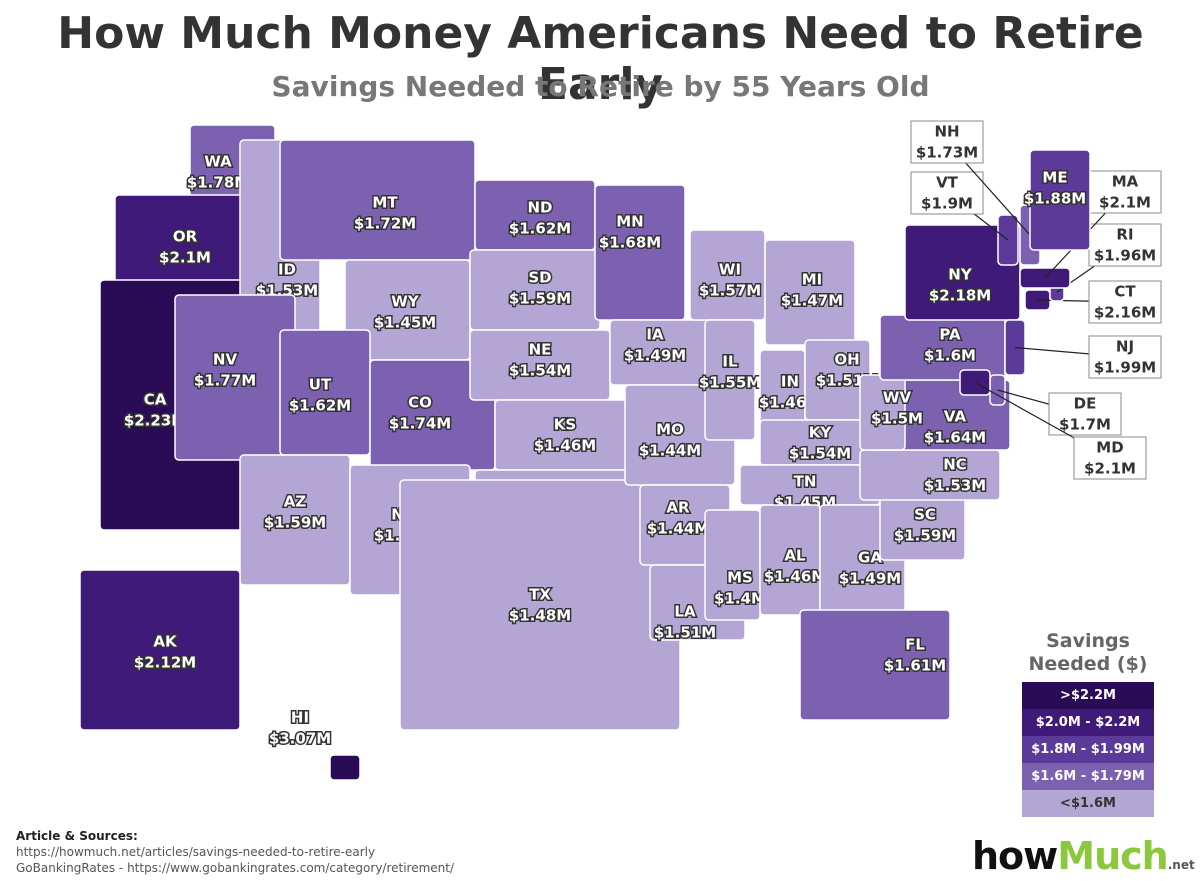 This screenshot has width=1201, height=881. I want to click on state-value: $1.55M, so click(730, 383).